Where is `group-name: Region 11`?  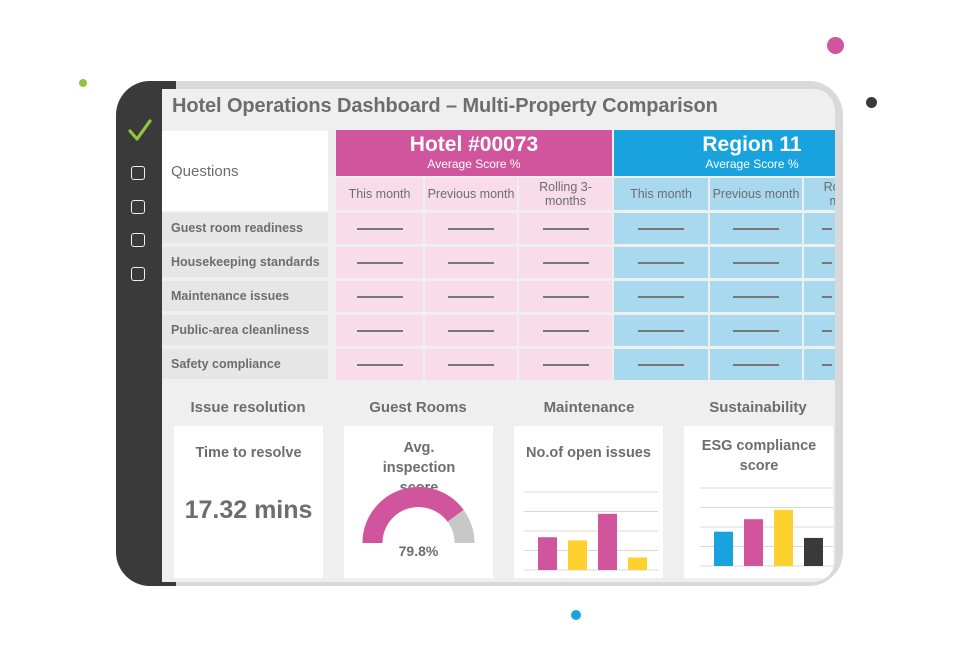
group-name: Region 11 is located at coordinates (752, 144).